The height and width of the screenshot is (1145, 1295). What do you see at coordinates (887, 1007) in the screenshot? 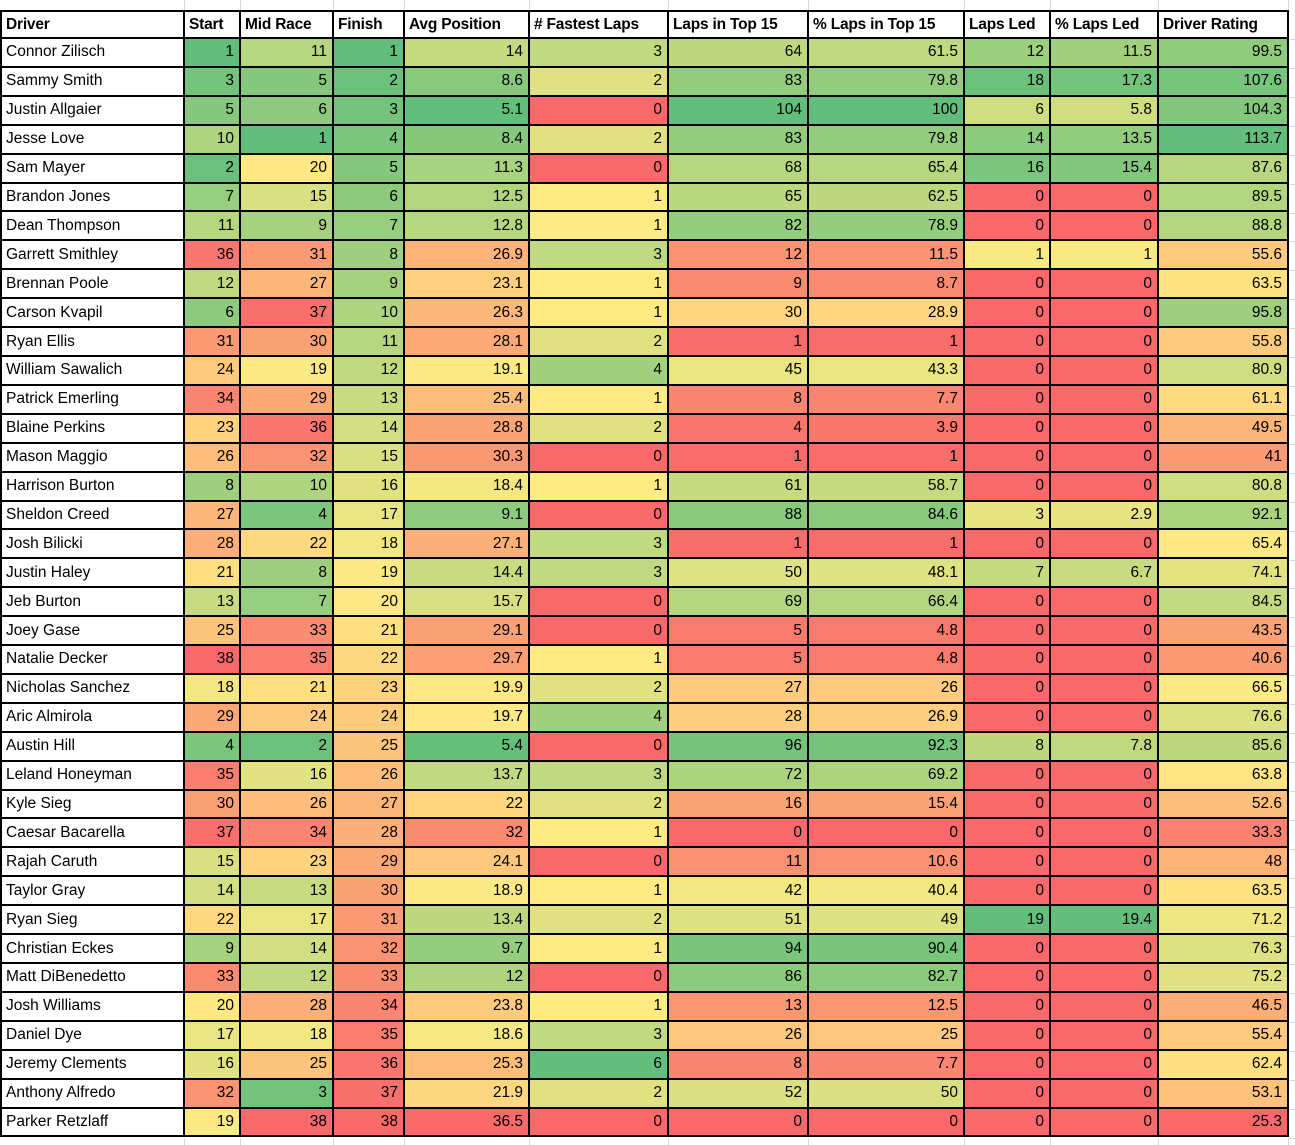
I see `cell-pct-laps-top15: 12.5` at bounding box center [887, 1007].